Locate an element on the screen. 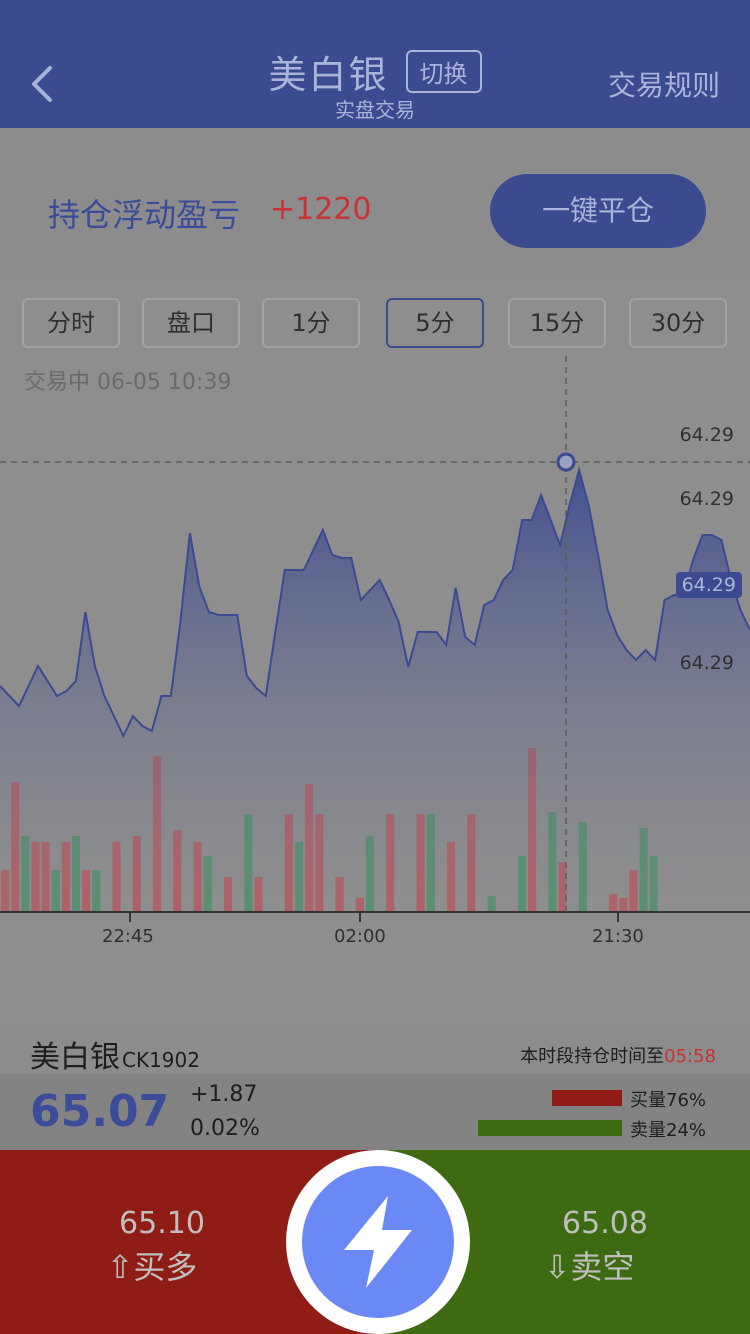 The height and width of the screenshot is (1334, 750). product-name: 美白银 is located at coordinates (75, 1057).